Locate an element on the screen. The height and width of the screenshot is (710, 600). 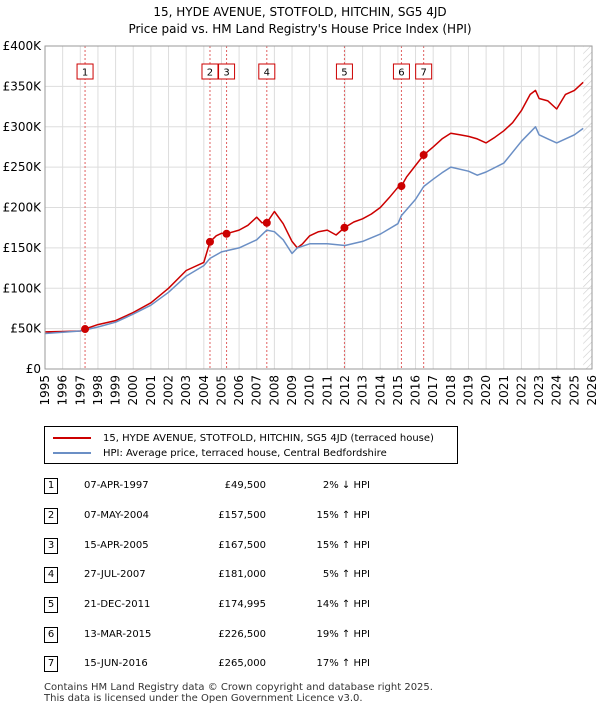
sale-hpi-change: 5% ↑ HPI is located at coordinates (346, 574).